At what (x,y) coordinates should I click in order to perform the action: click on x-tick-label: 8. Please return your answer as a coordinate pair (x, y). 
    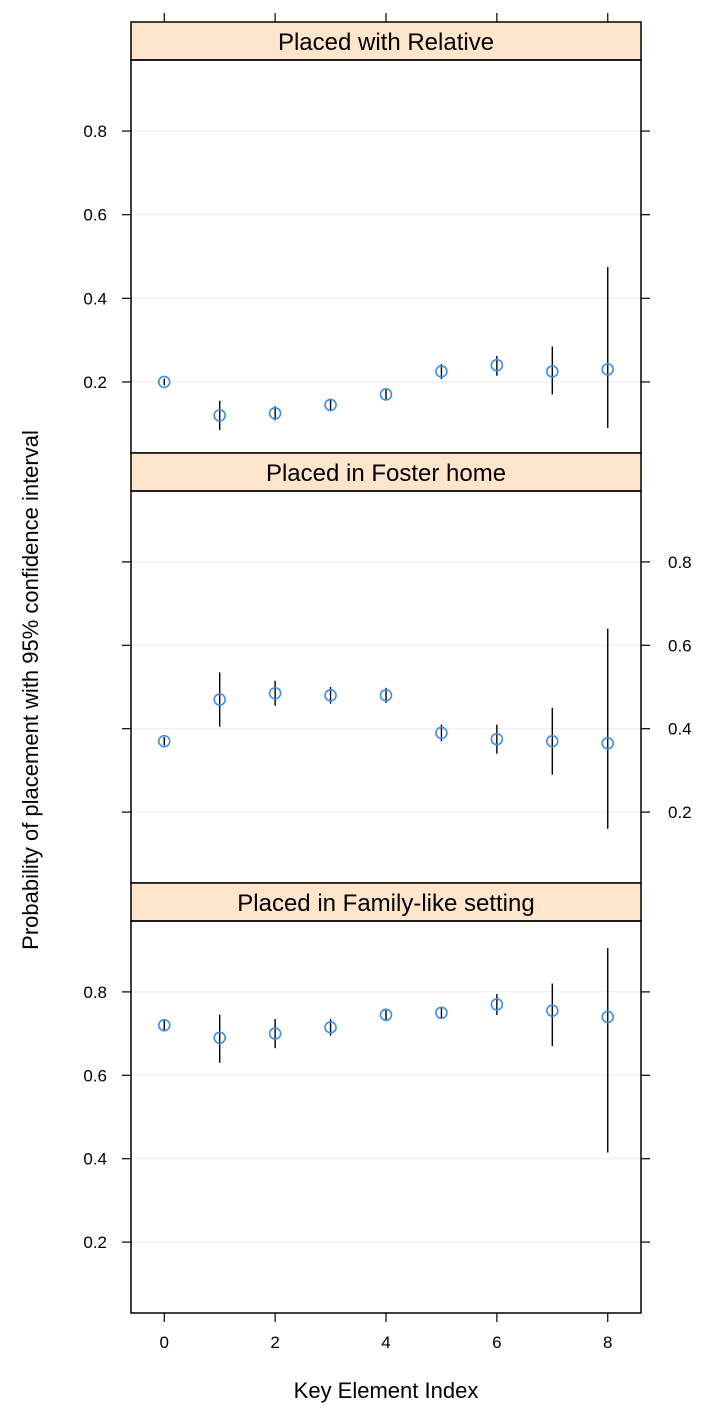
    Looking at the image, I should click on (607, 1342).